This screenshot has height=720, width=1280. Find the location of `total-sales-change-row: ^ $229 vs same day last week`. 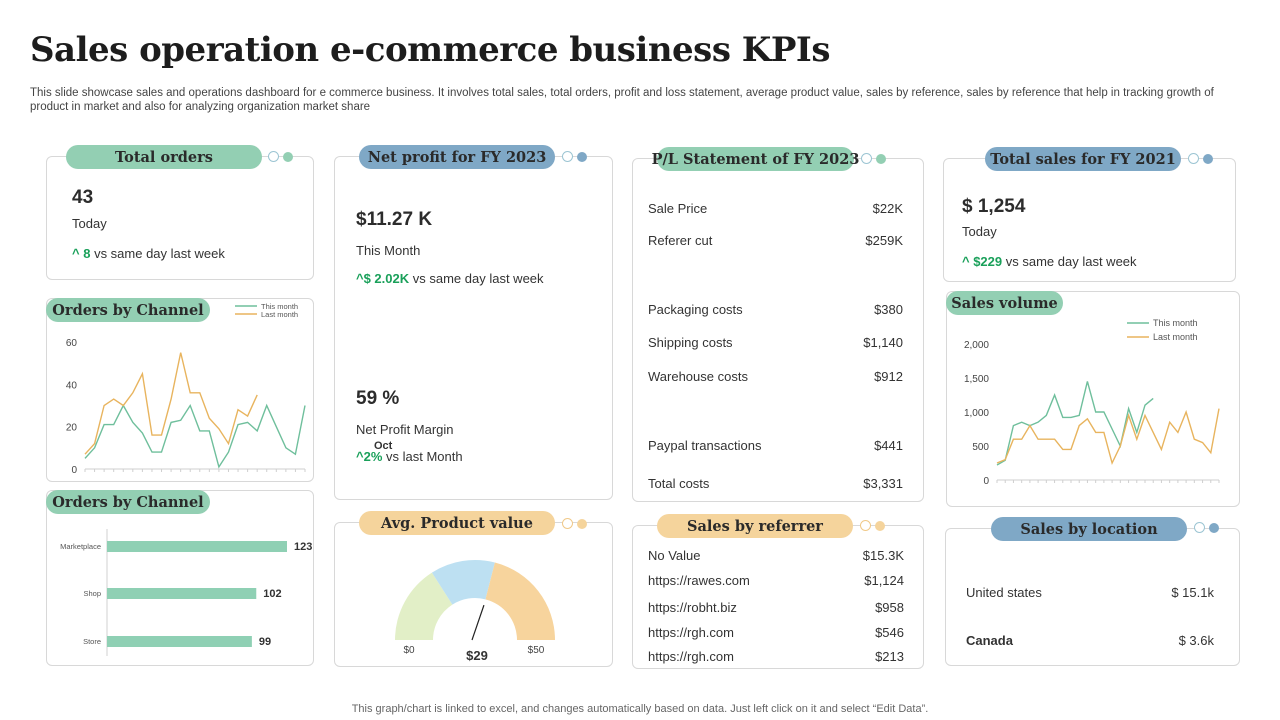

total-sales-change-row: ^ $229 vs same day last week is located at coordinates (1049, 261).